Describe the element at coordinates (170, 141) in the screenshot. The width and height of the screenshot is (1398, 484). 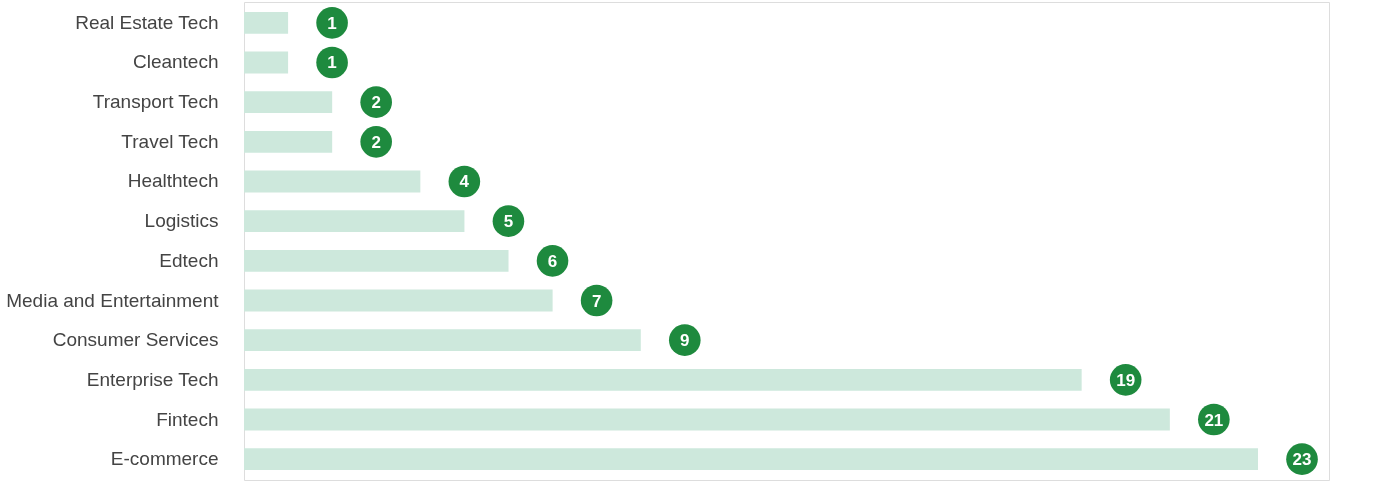
I see `y-tick-label: Travel Tech` at that location.